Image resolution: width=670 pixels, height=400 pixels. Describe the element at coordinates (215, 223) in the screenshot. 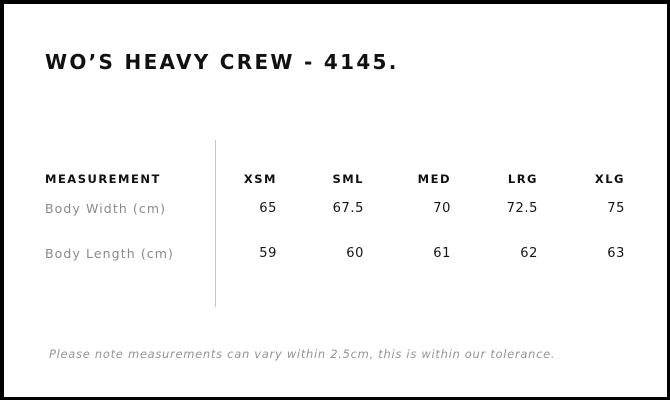

I see `table-column-divider` at that location.